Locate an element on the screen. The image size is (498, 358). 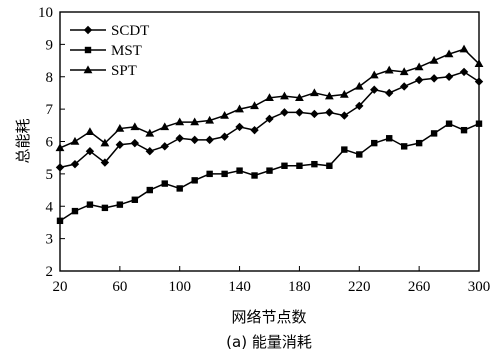
legend-label-mst: MST is located at coordinates (126, 51).